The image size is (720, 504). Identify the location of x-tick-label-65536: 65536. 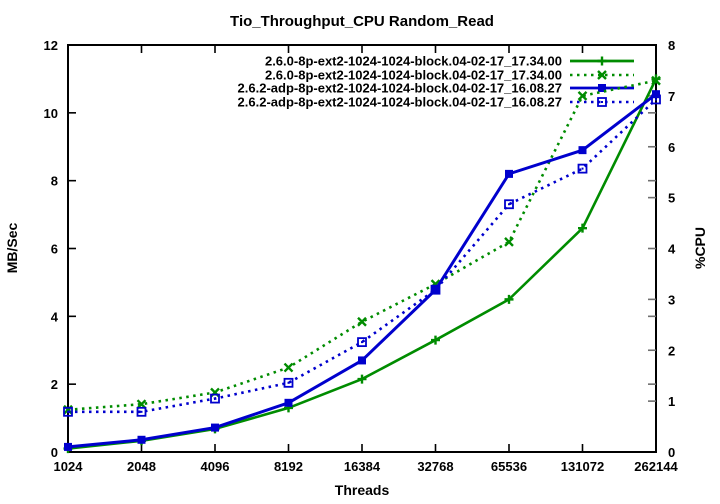
(509, 466).